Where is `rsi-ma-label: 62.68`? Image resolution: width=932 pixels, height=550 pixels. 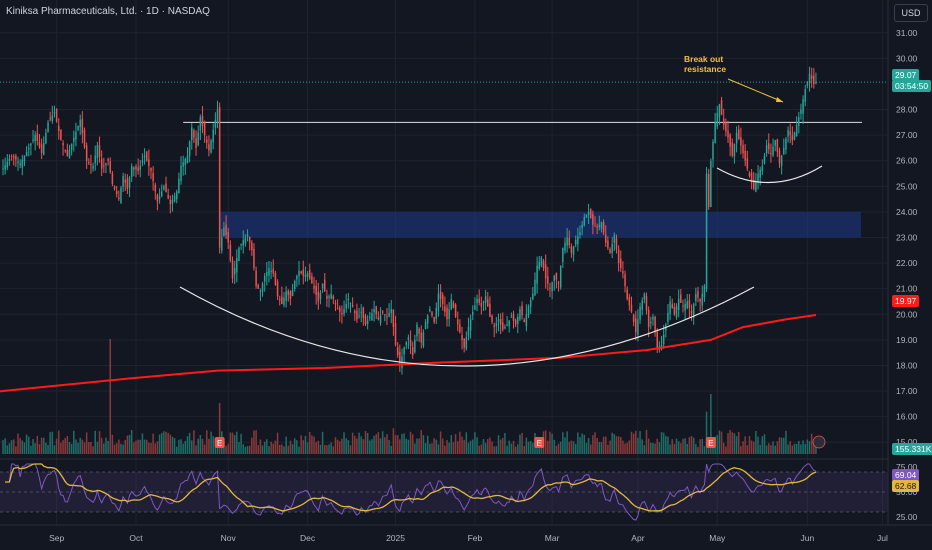 rsi-ma-label: 62.68 is located at coordinates (906, 486).